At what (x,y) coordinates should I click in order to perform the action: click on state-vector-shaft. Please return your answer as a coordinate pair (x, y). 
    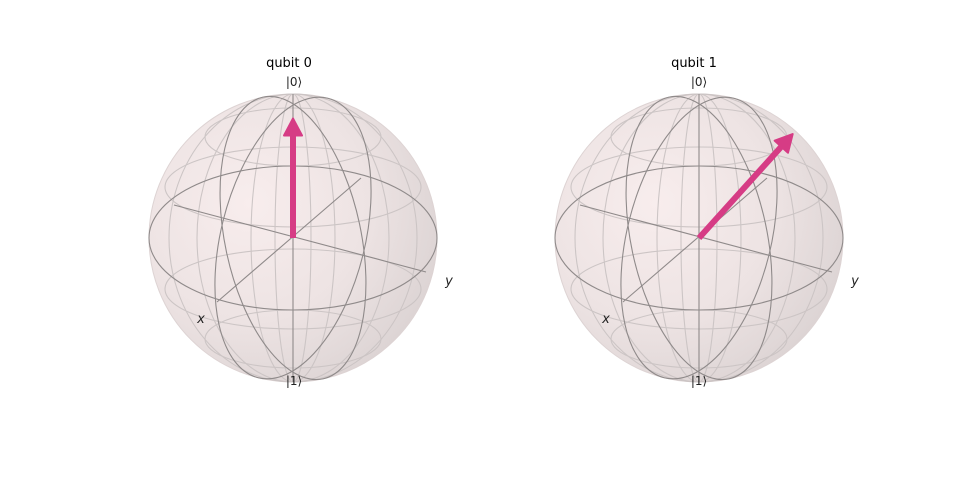
    Looking at the image, I should click on (740, 192).